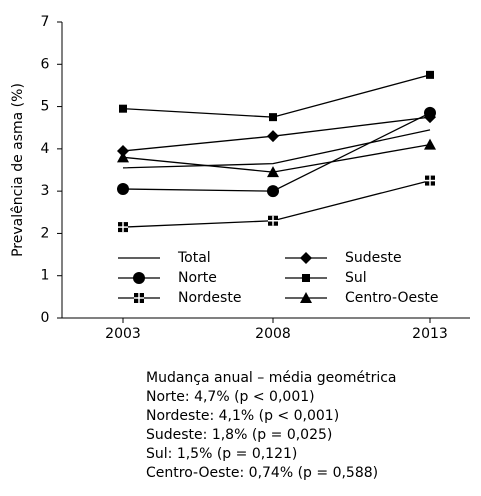 This screenshot has width=481, height=496. What do you see at coordinates (45, 233) in the screenshot?
I see `y-tick-label: 2` at bounding box center [45, 233].